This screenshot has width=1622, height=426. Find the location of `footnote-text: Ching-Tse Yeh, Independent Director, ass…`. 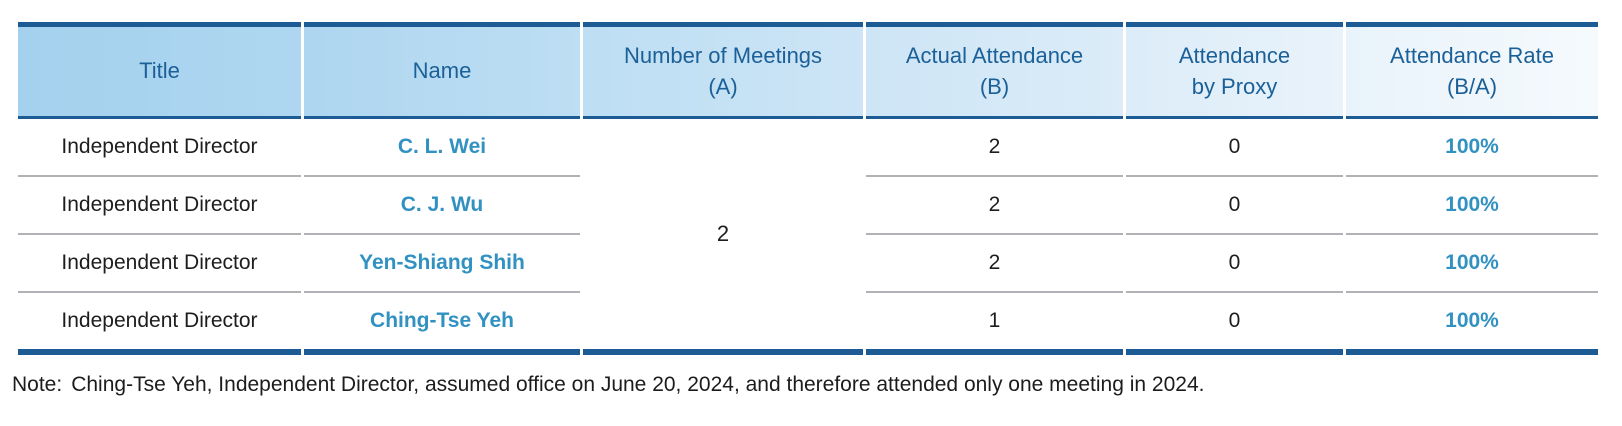

footnote-text: Ching-Tse Yeh, Independent Director, ass… is located at coordinates (638, 384).